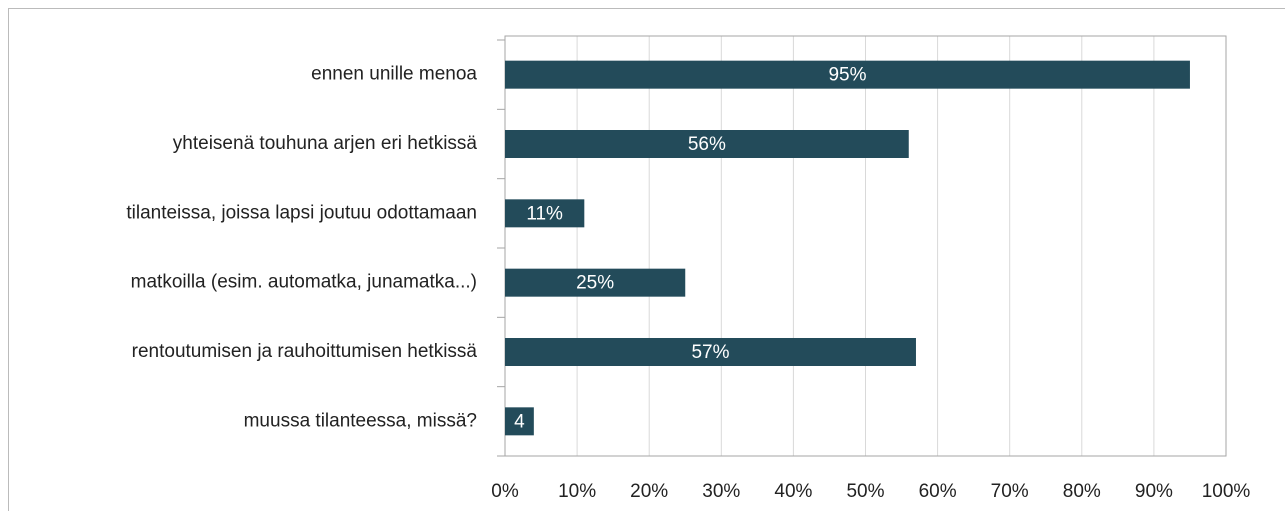  I want to click on bar-value-label: 56%, so click(707, 144).